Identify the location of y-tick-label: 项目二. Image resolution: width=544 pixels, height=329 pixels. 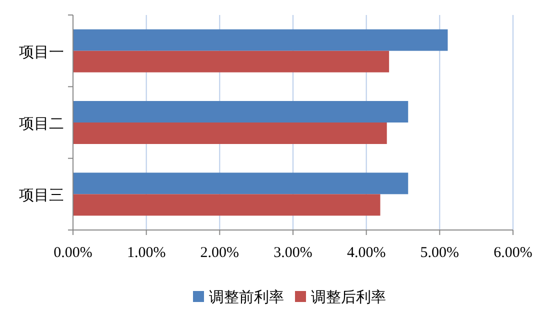
(41, 123).